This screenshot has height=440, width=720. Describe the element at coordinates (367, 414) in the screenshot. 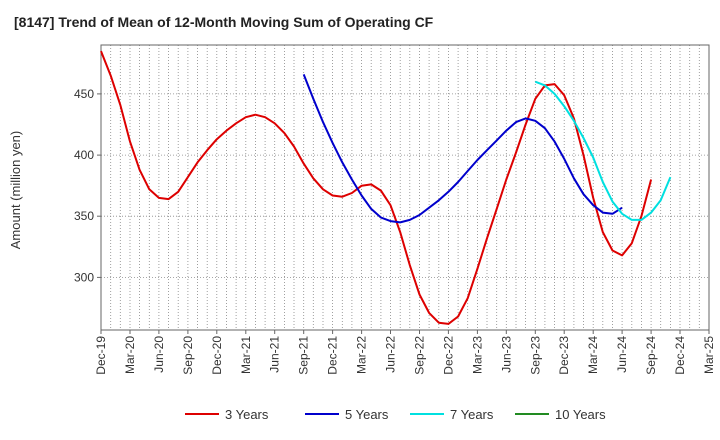

I see `legend-label: 5 Years` at that location.